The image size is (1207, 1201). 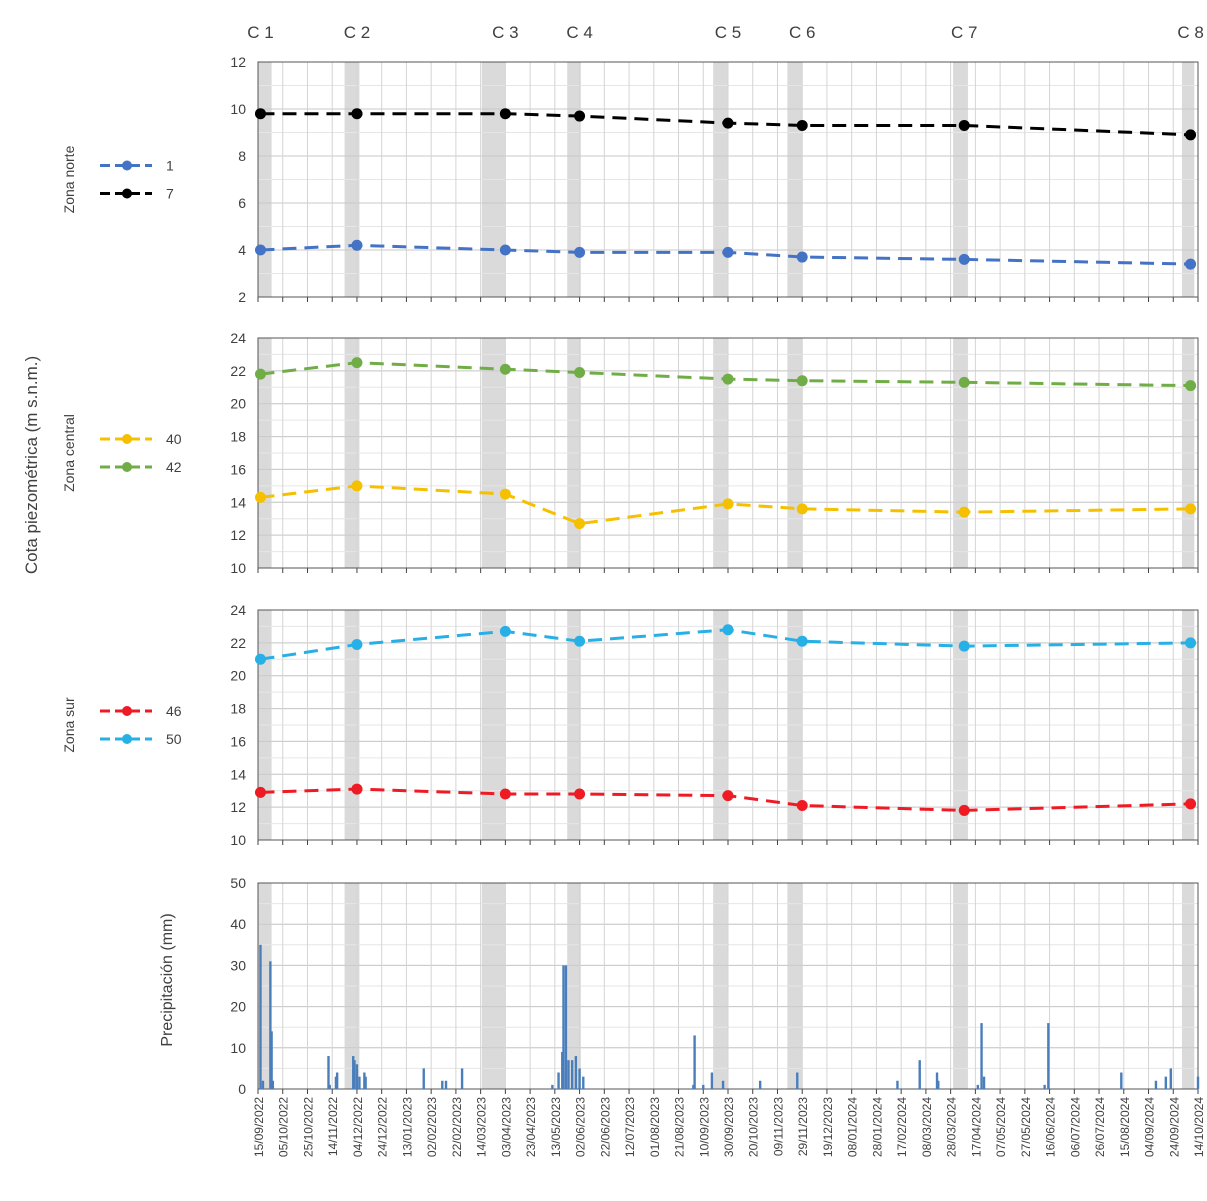 What do you see at coordinates (1199, 1127) in the screenshot?
I see `x-tick-label: 14/10/2024` at bounding box center [1199, 1127].